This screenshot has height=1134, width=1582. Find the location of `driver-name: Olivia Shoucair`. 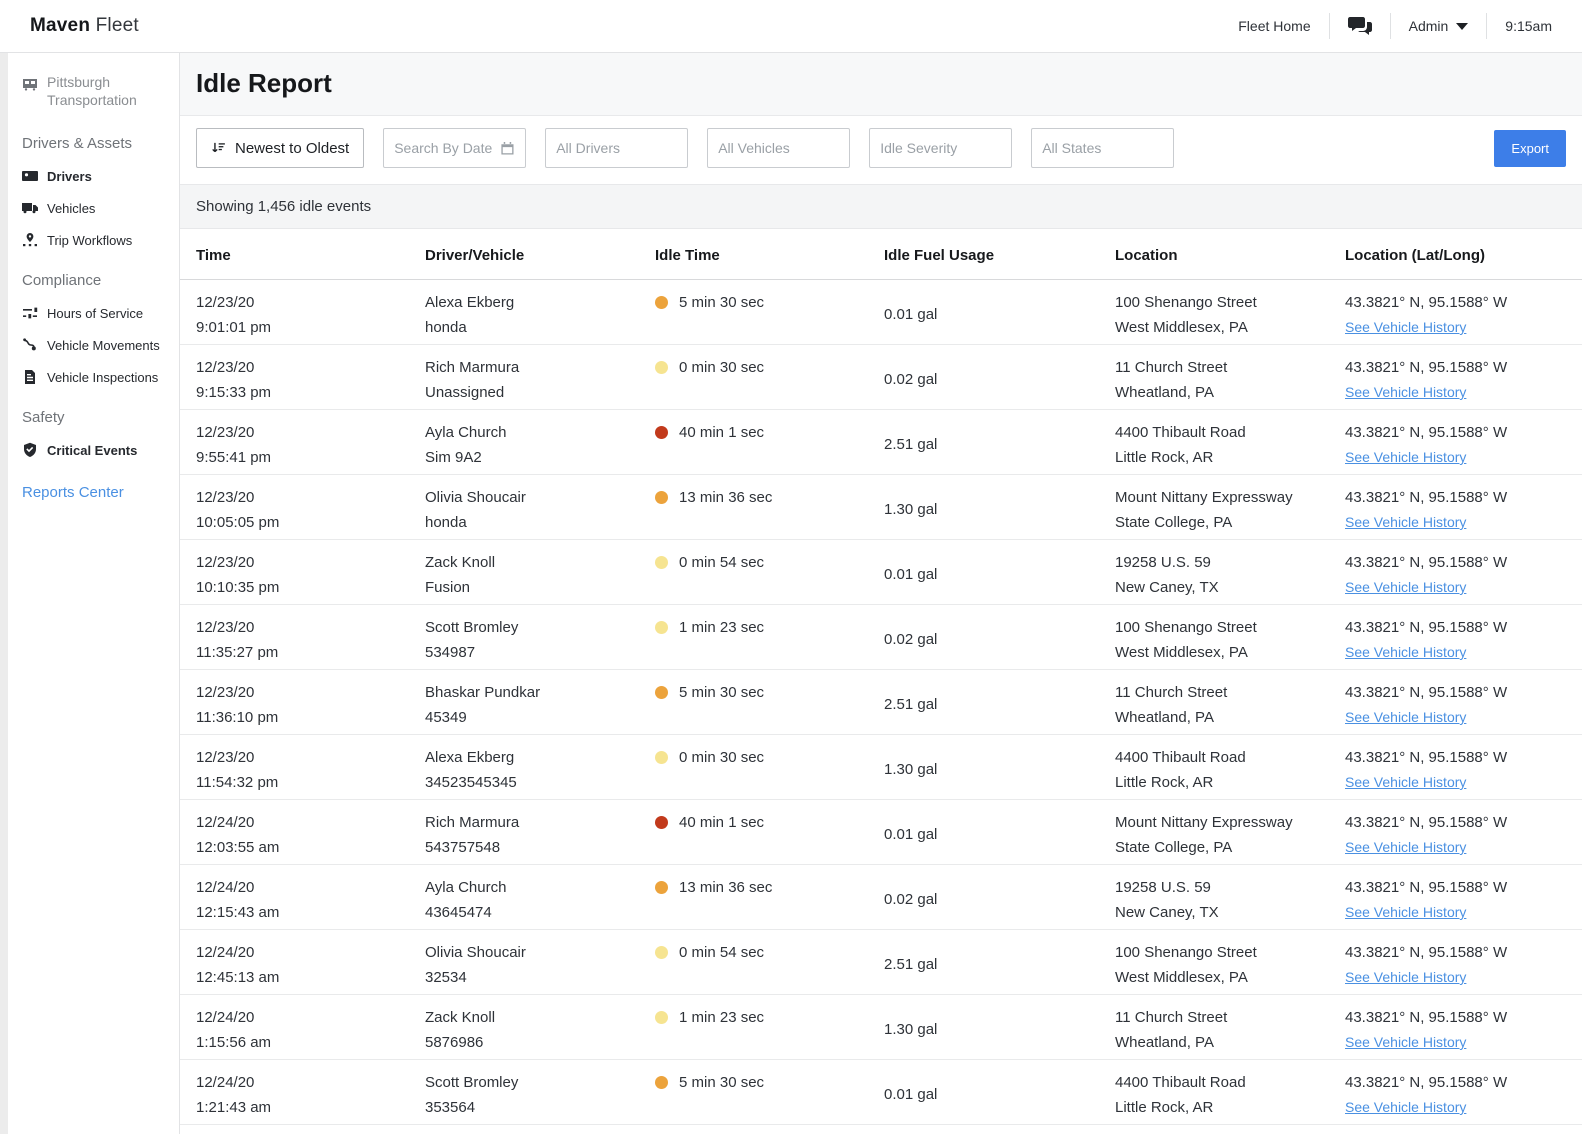

driver-name: Olivia Shoucair is located at coordinates (475, 497).